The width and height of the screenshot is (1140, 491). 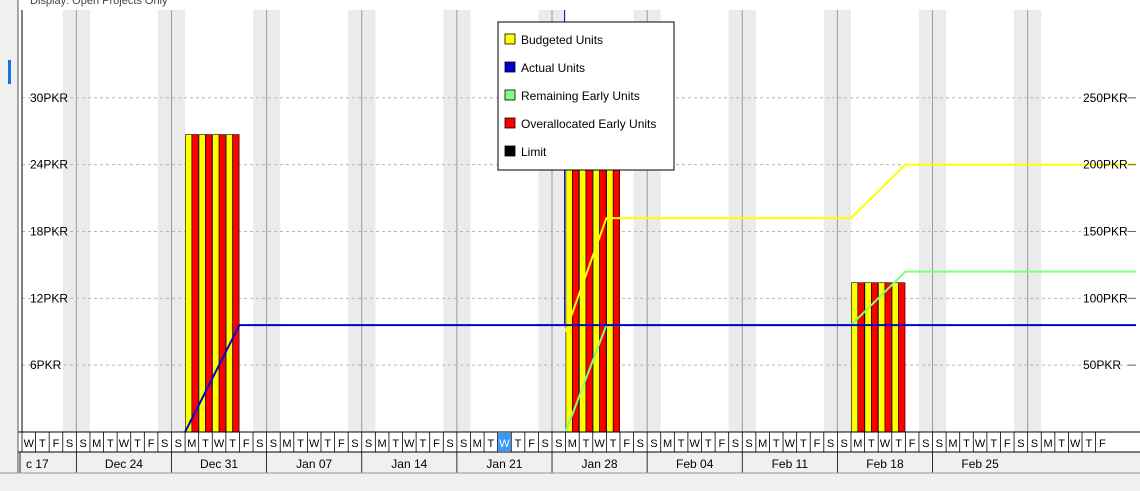 What do you see at coordinates (49, 298) in the screenshot?
I see `left-axis-tick-label: 12PKR` at bounding box center [49, 298].